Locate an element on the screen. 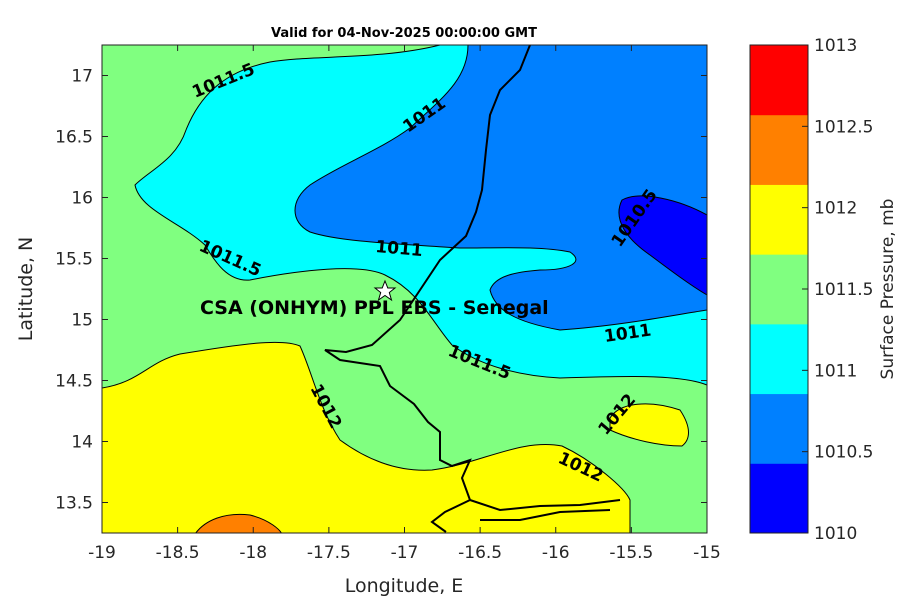 The width and height of the screenshot is (900, 600). x-tick-label: -17 is located at coordinates (405, 553).